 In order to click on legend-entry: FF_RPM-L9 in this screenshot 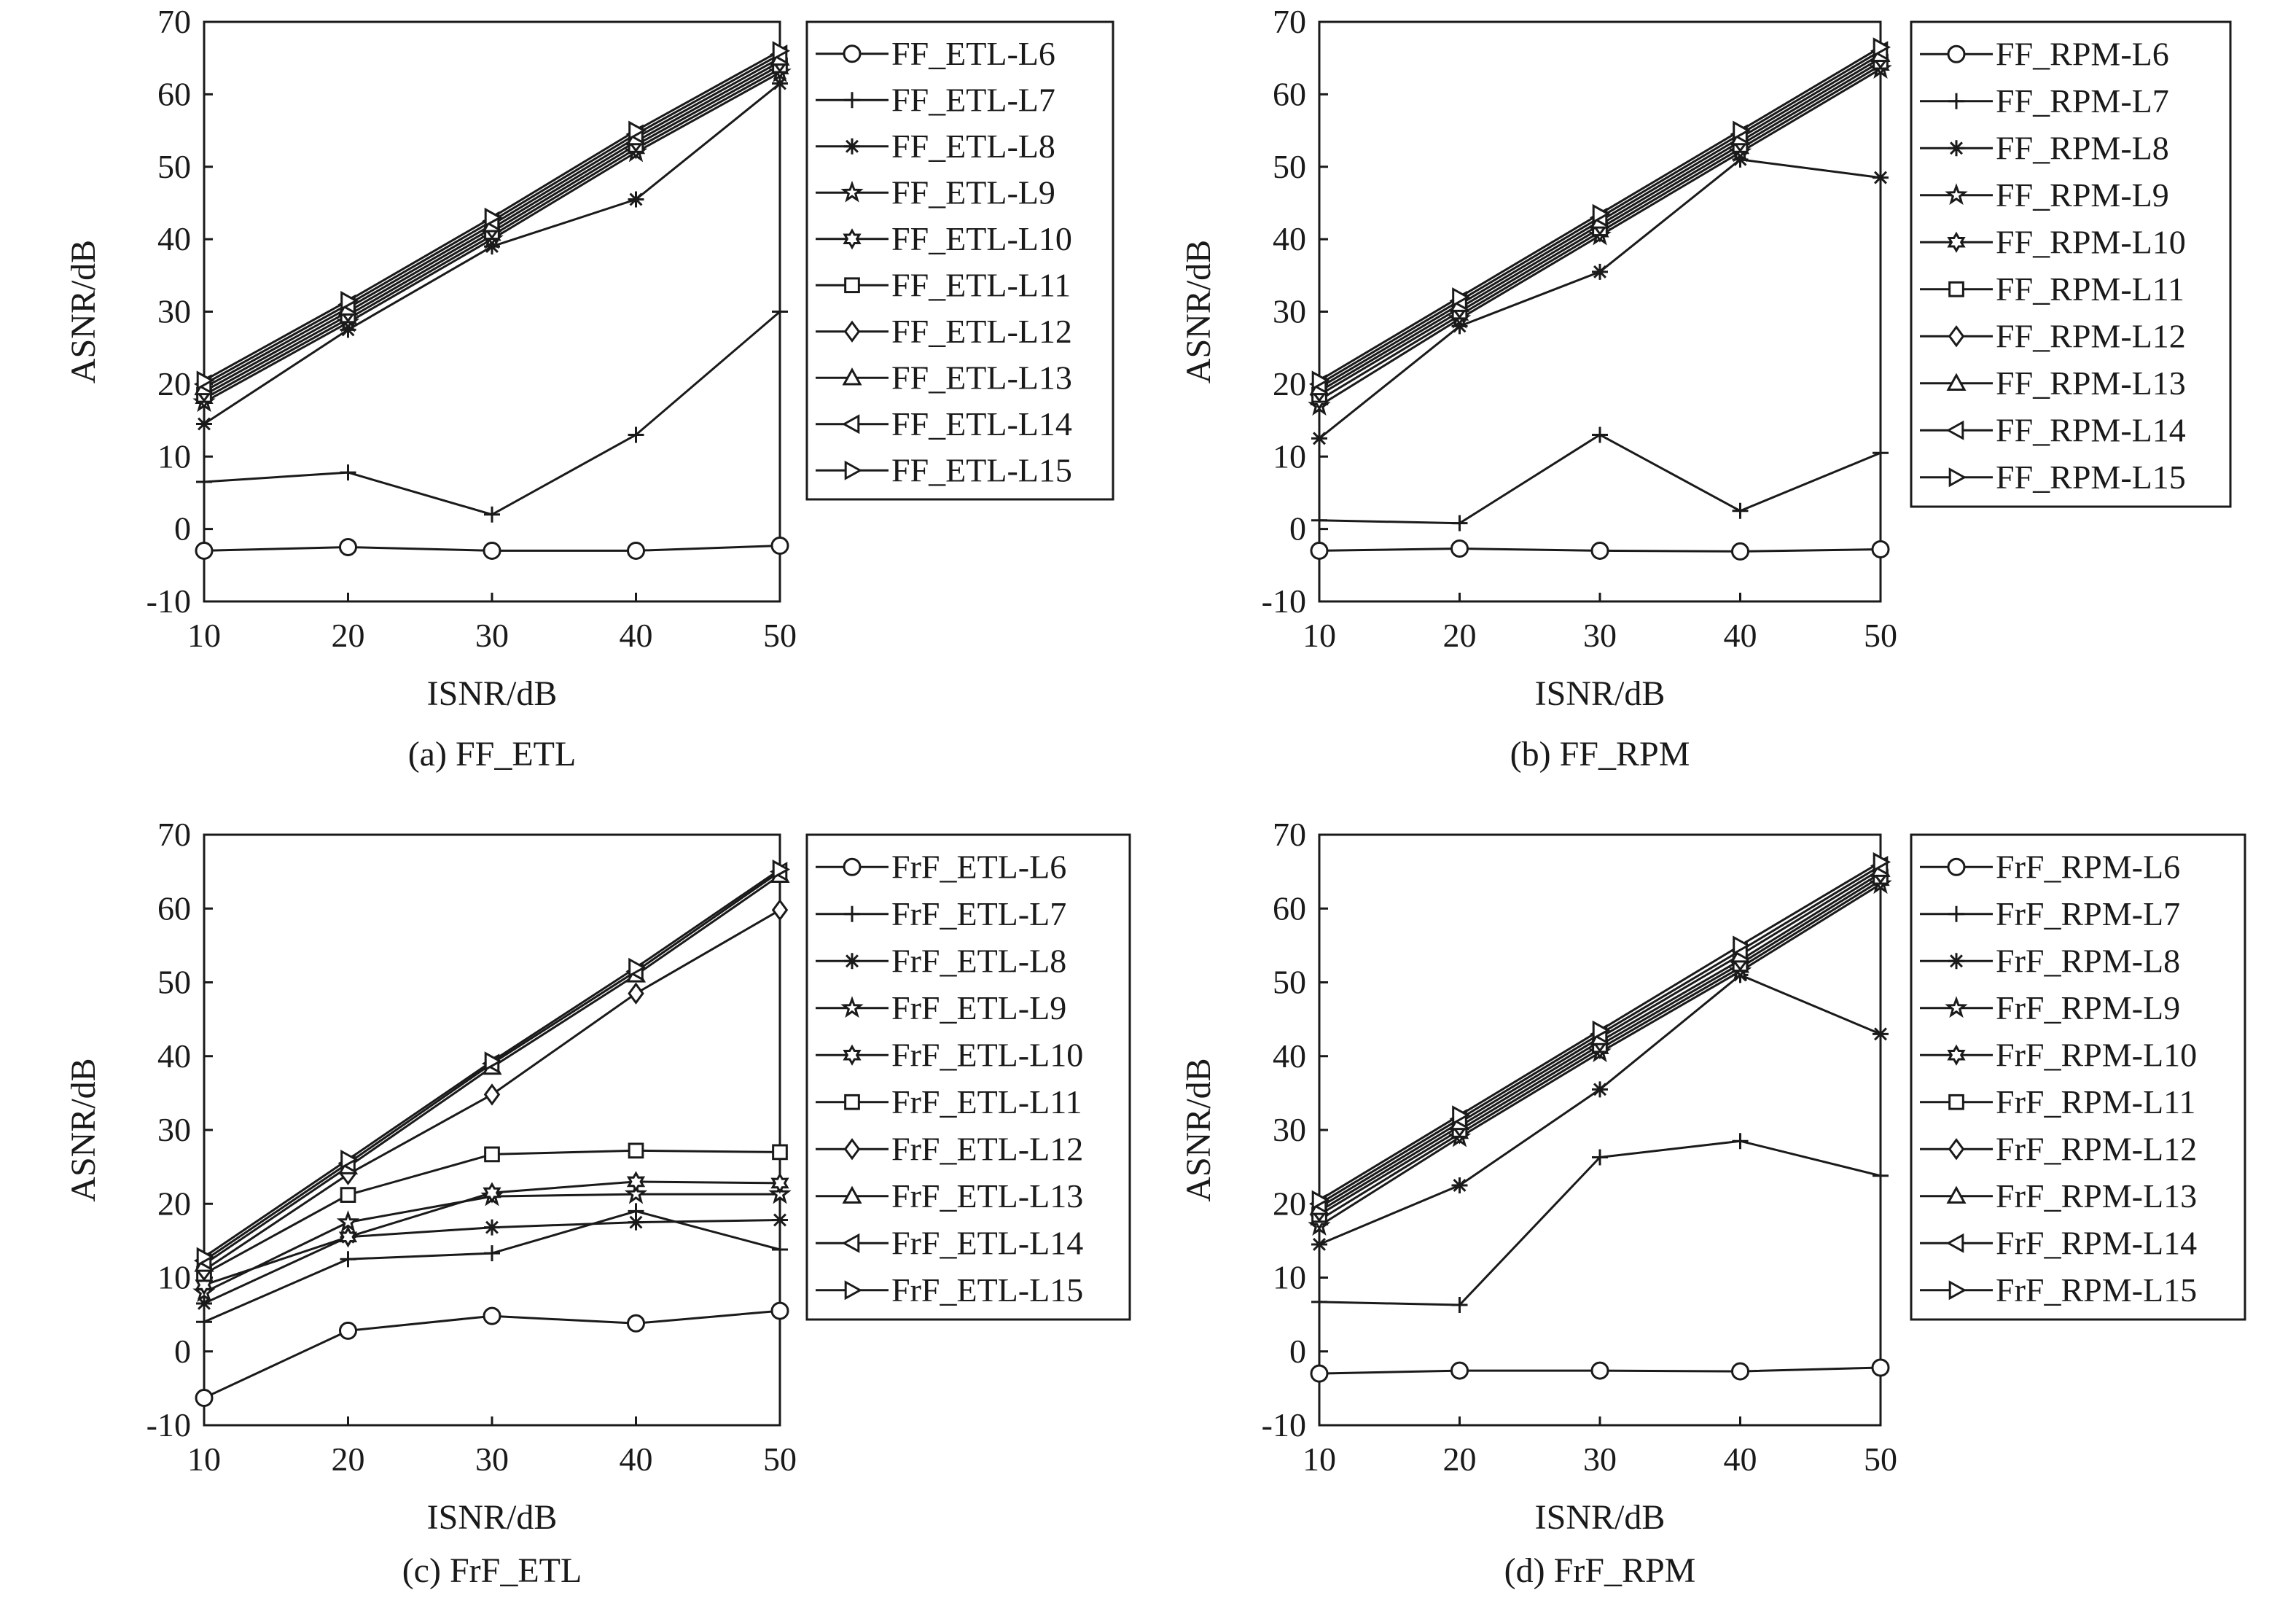, I will do `click(2045, 195)`.